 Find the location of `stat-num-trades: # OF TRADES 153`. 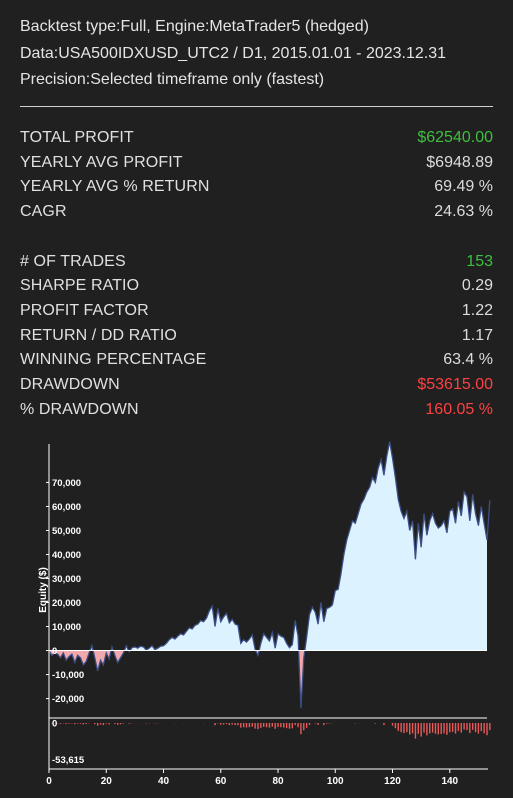

stat-num-trades: # OF TRADES 153 is located at coordinates (256, 262).